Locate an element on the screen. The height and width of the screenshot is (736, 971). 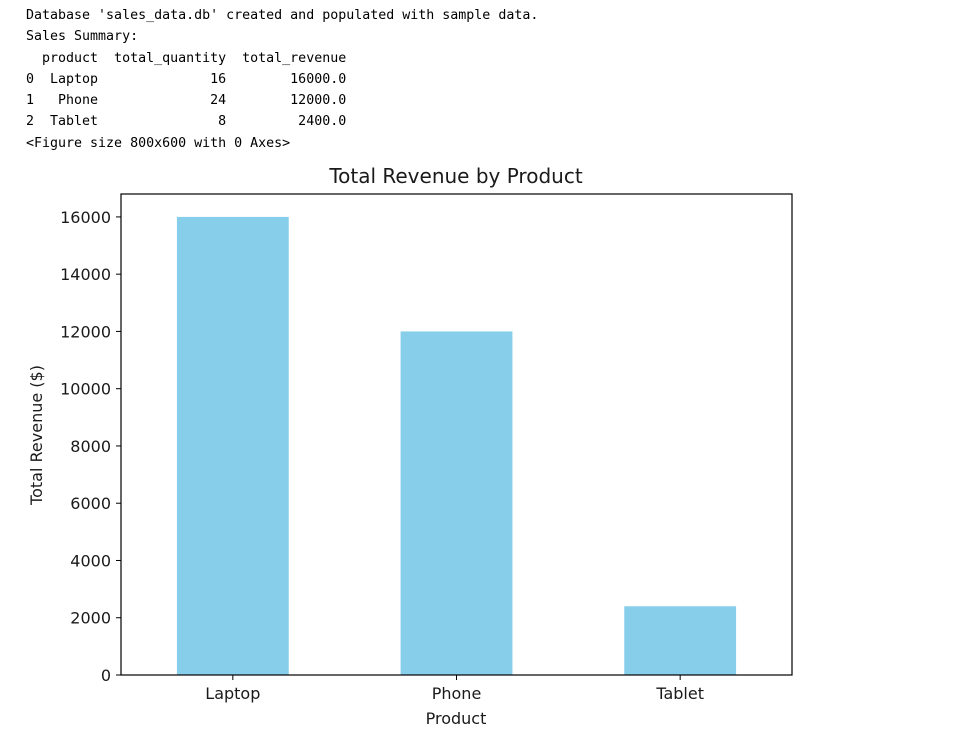
y-tick-label: 12000 is located at coordinates (85, 331).